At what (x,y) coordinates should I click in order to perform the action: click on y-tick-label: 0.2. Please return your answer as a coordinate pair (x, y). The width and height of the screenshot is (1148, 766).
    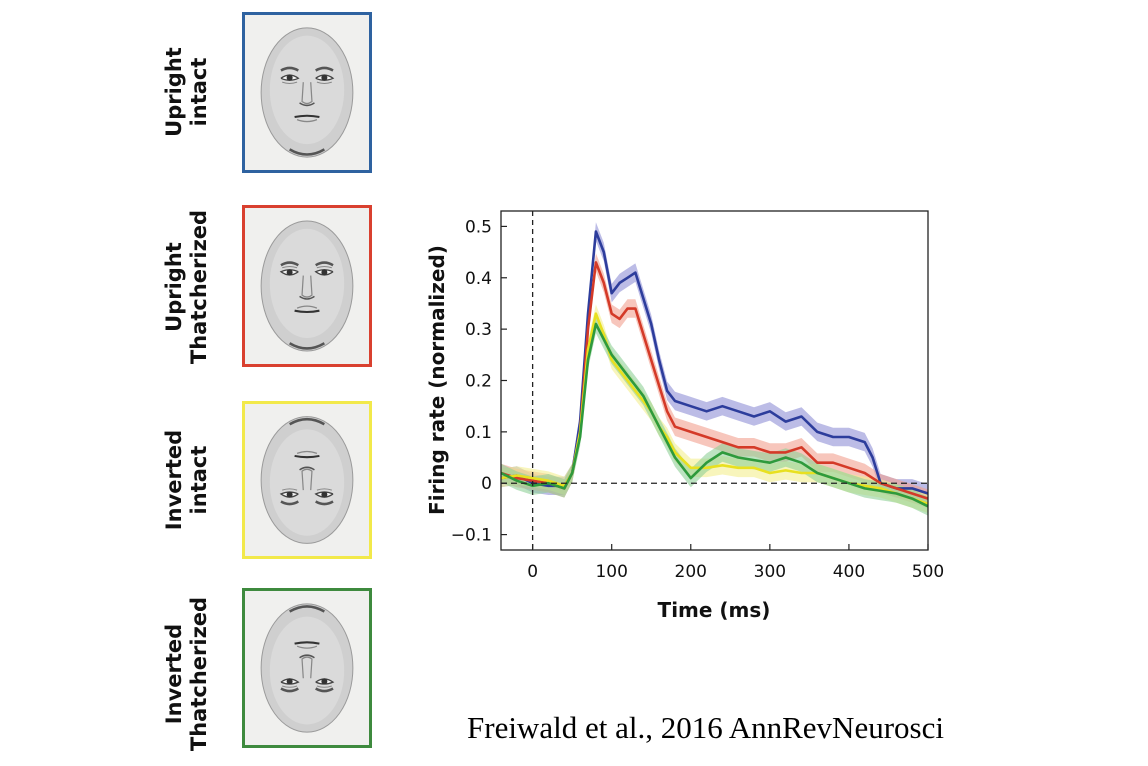
    Looking at the image, I should click on (478, 382).